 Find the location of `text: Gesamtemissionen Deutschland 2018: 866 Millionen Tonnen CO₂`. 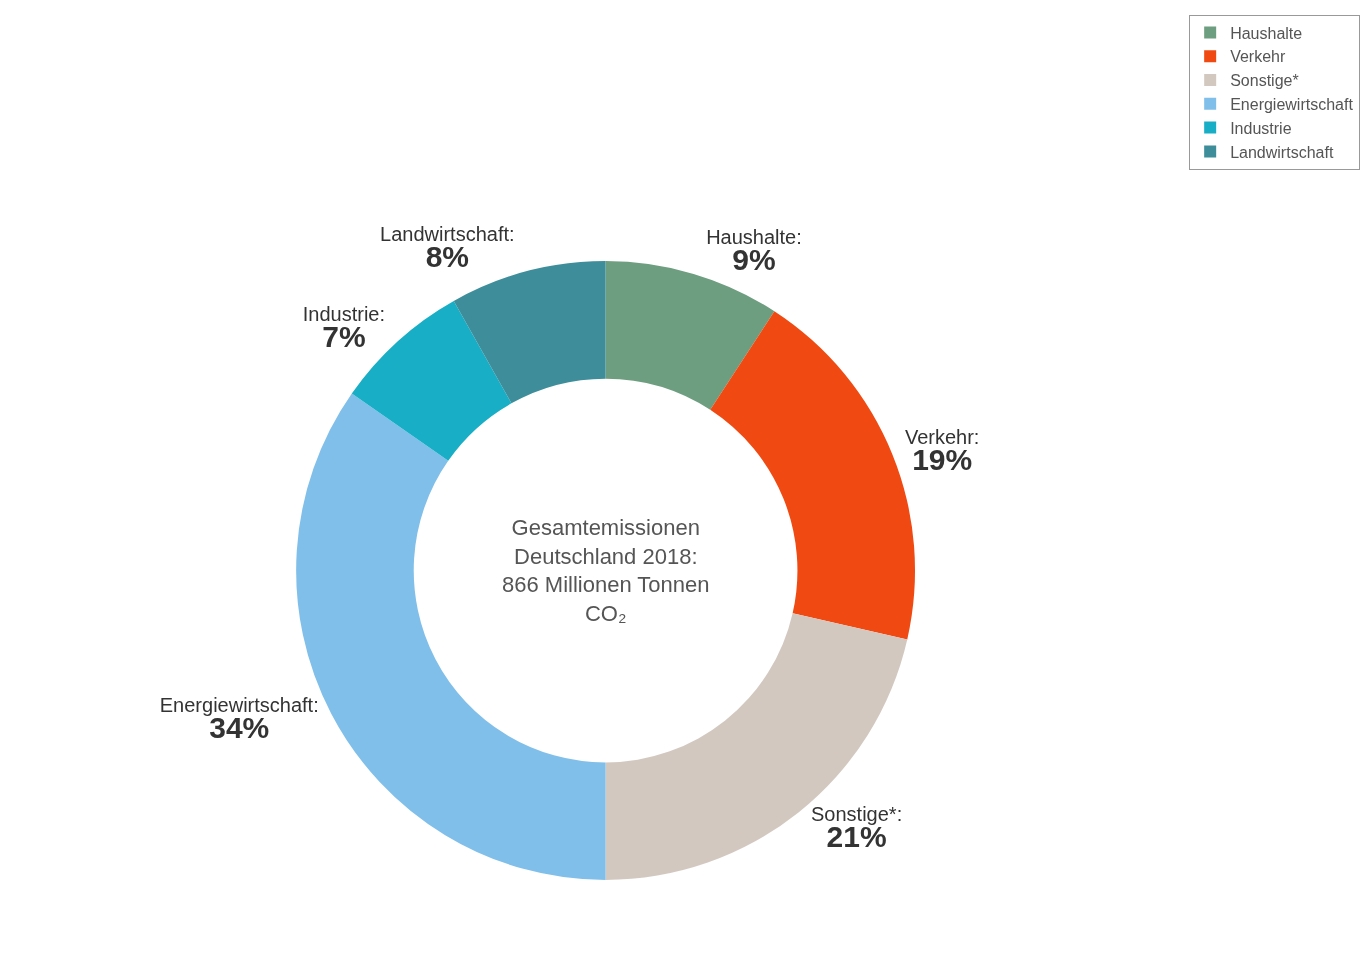

text: Gesamtemissionen Deutschland 2018: 866 Millionen Tonnen CO₂ is located at coordinates (606, 570).